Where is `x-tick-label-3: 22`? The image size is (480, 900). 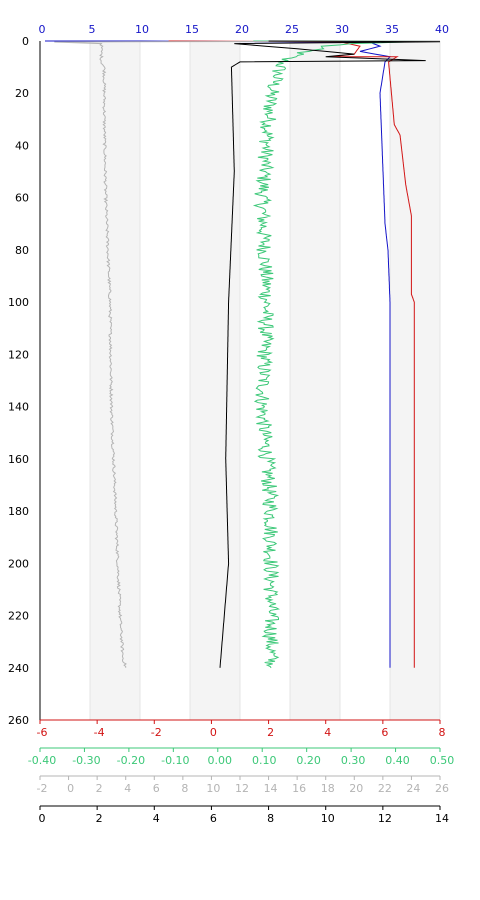
x-tick-label-3: 22 is located at coordinates (385, 788).